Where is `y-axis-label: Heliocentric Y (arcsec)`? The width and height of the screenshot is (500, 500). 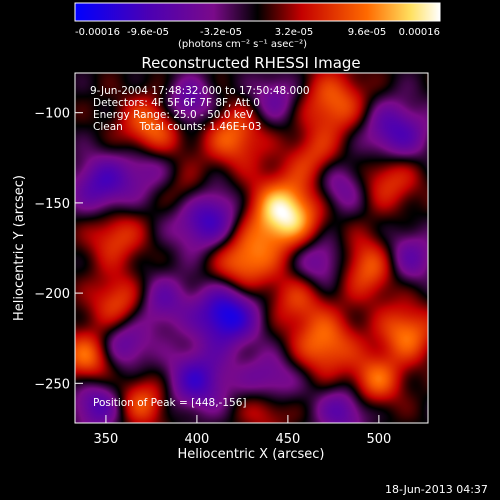
y-axis-label: Heliocentric Y (arcsec) is located at coordinates (19, 248).